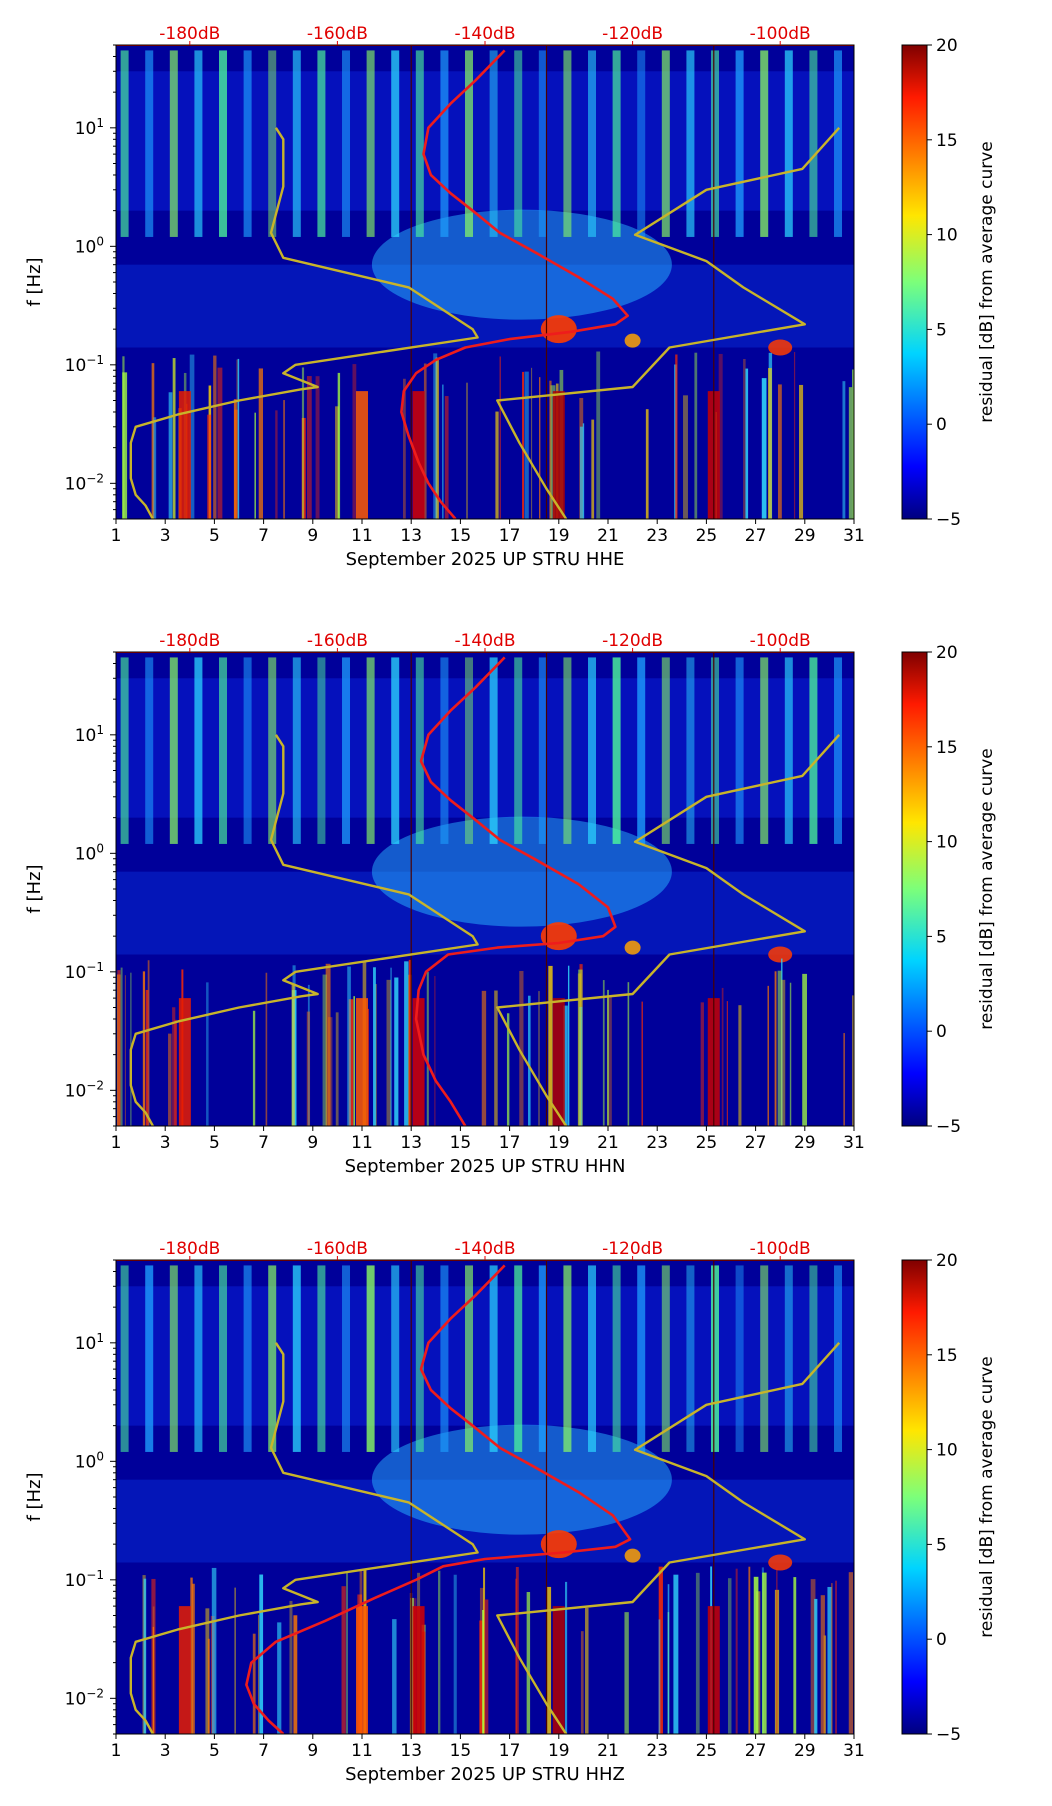 The width and height of the screenshot is (1052, 1806). What do you see at coordinates (947, 843) in the screenshot?
I see `colorbar-tick-label: 10` at bounding box center [947, 843].